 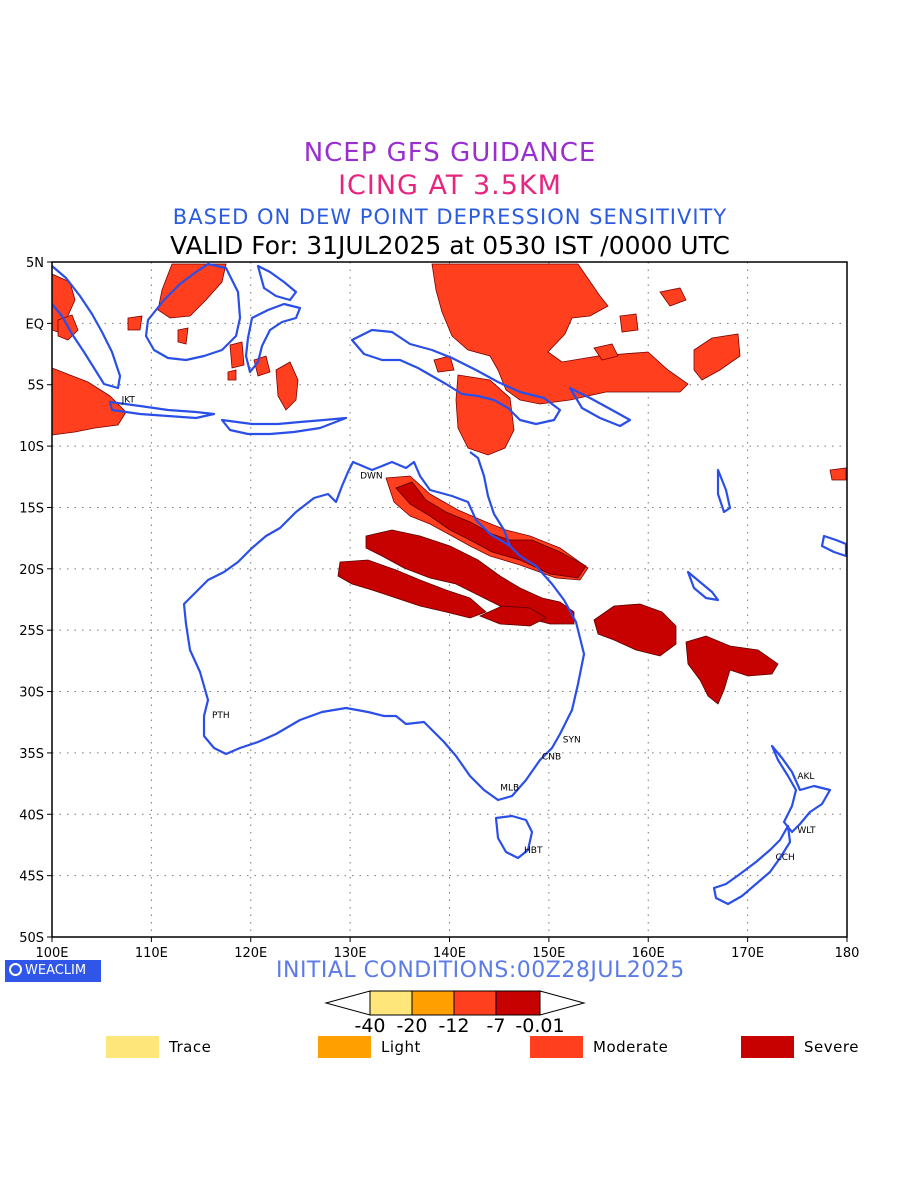 What do you see at coordinates (784, 858) in the screenshot?
I see `station-label-cch: CCH` at bounding box center [784, 858].